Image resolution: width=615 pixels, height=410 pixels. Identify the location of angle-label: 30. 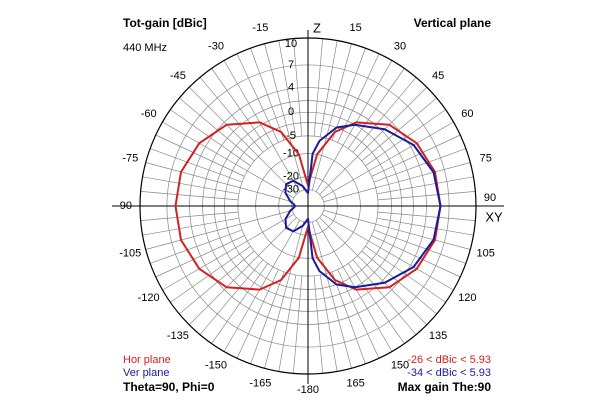
(400, 47).